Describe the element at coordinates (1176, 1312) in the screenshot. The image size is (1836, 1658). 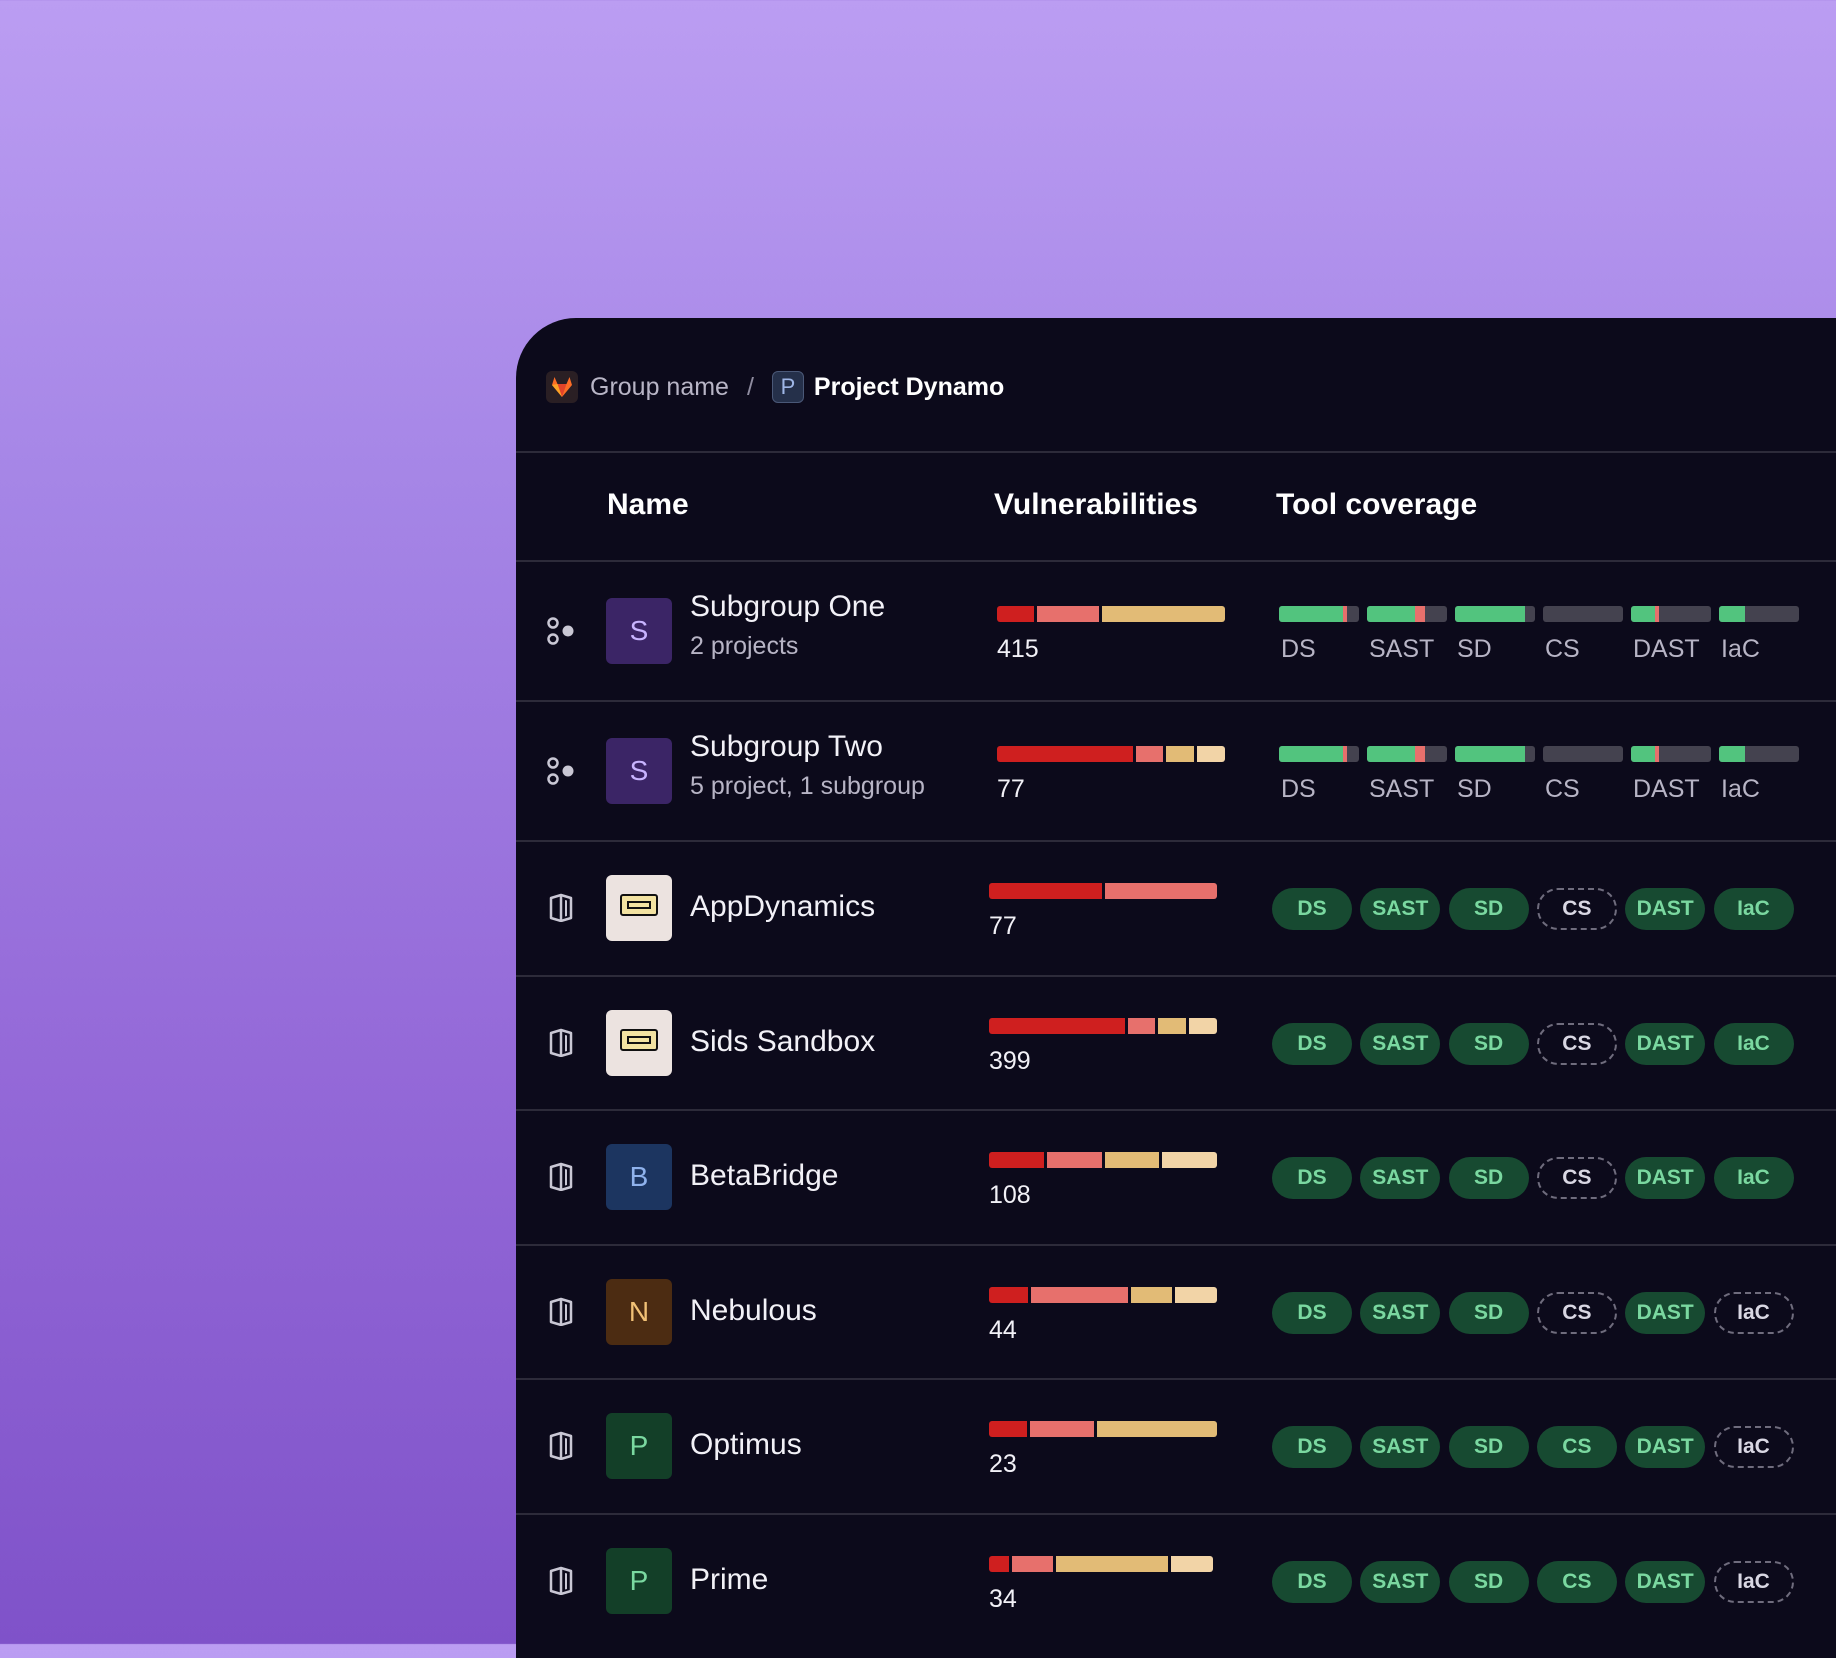
I see `table-row-project: N Nebulous 44 DS SAST SD CS DAST IaC` at that location.